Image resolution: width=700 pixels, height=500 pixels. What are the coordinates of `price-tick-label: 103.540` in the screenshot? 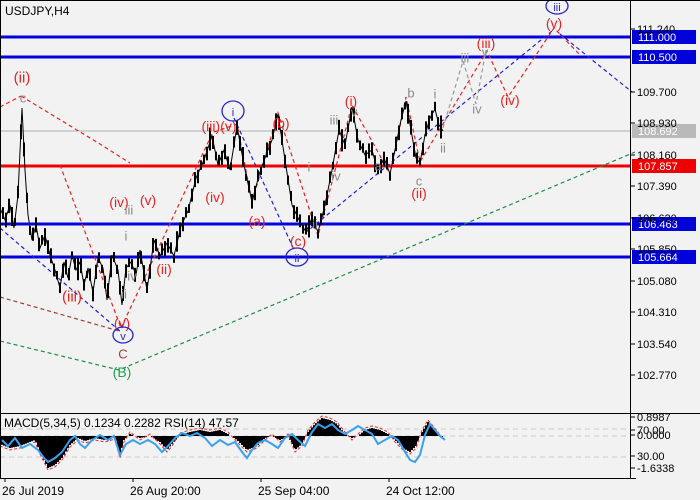 It's located at (657, 345).